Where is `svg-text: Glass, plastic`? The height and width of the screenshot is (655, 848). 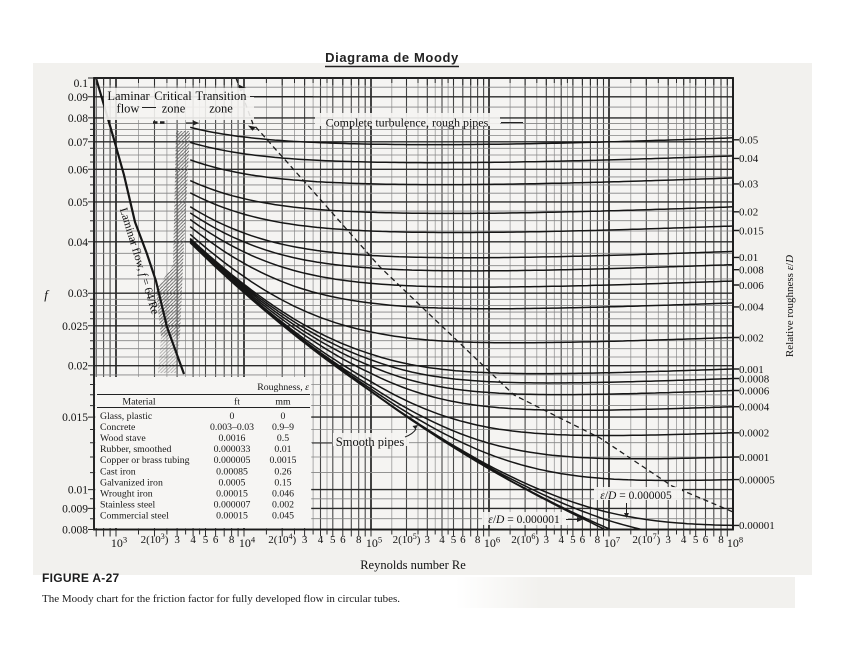
svg-text: Glass, plastic is located at coordinates (126, 416).